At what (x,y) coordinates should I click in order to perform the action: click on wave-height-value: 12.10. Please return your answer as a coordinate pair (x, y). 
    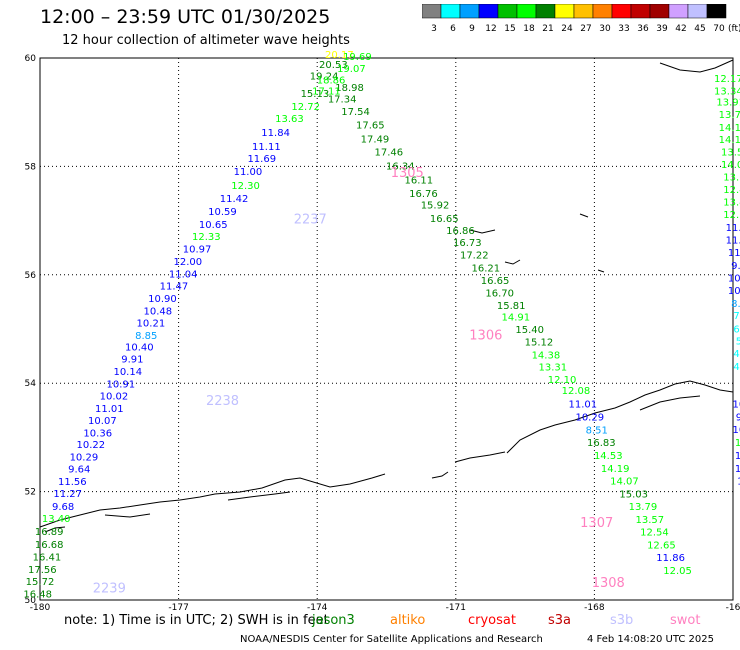
    Looking at the image, I should click on (562, 380).